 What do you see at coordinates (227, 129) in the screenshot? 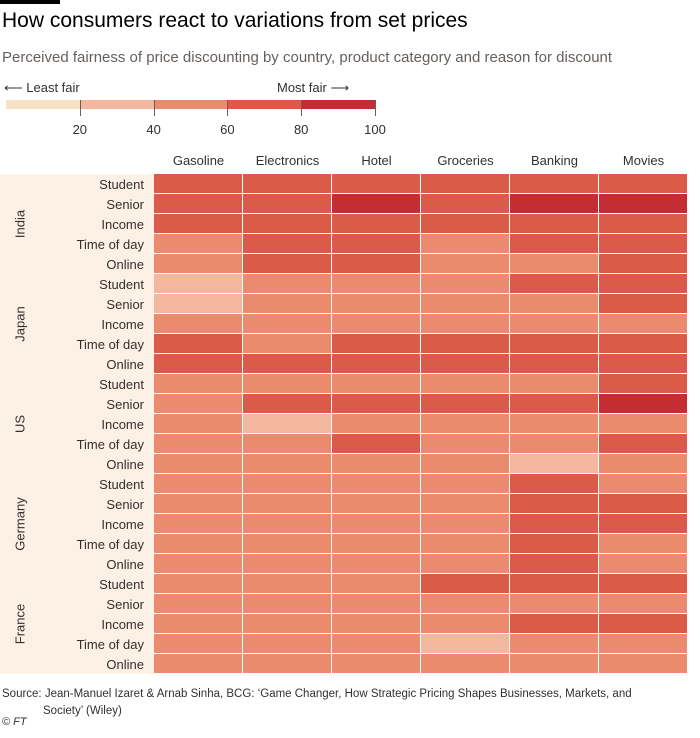
I see `legend-tick-label: 60` at bounding box center [227, 129].